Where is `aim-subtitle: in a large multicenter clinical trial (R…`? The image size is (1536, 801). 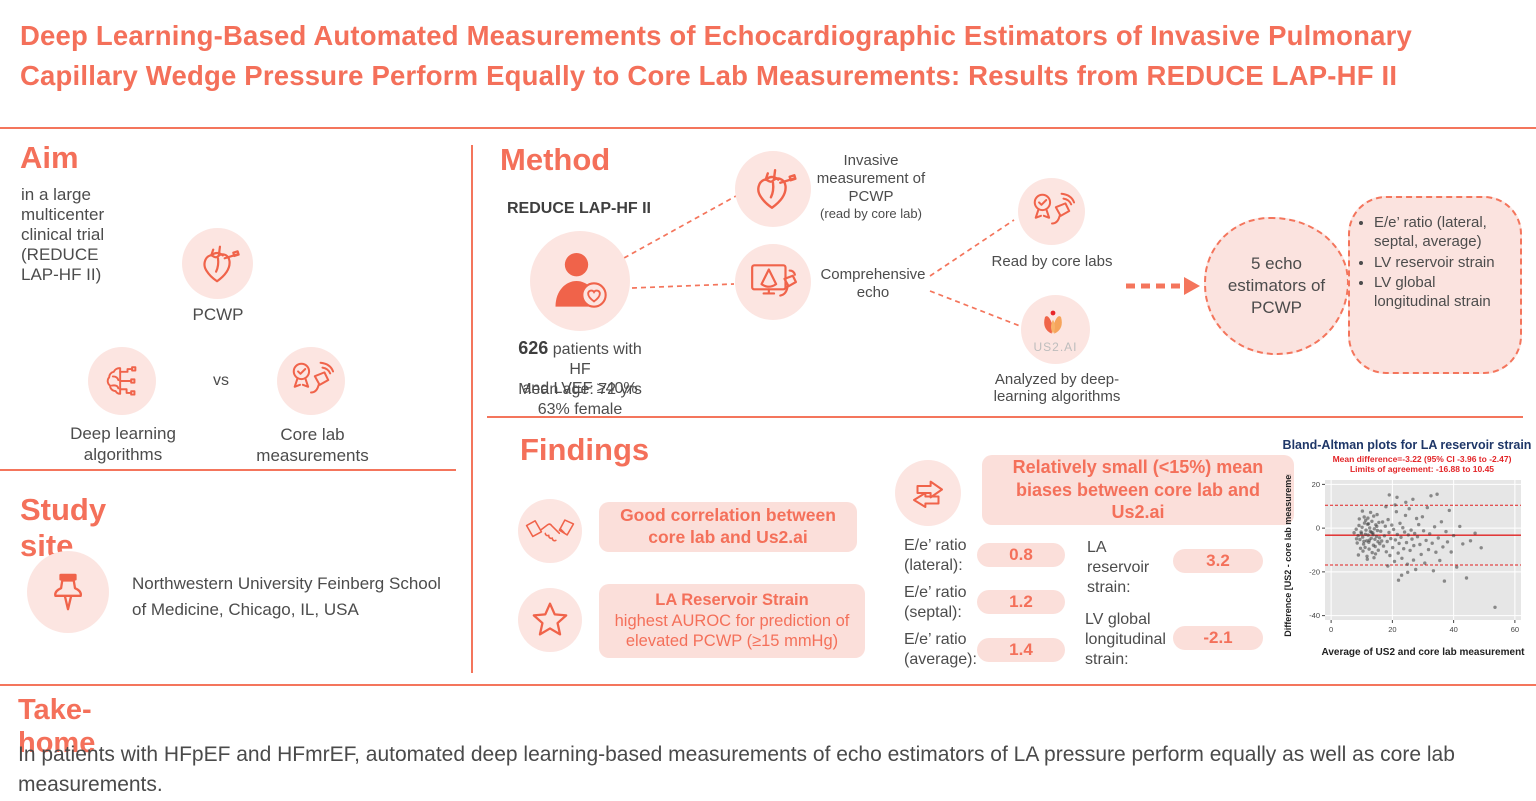
aim-subtitle: in a large multicenter clinical trial (R… is located at coordinates (63, 234).